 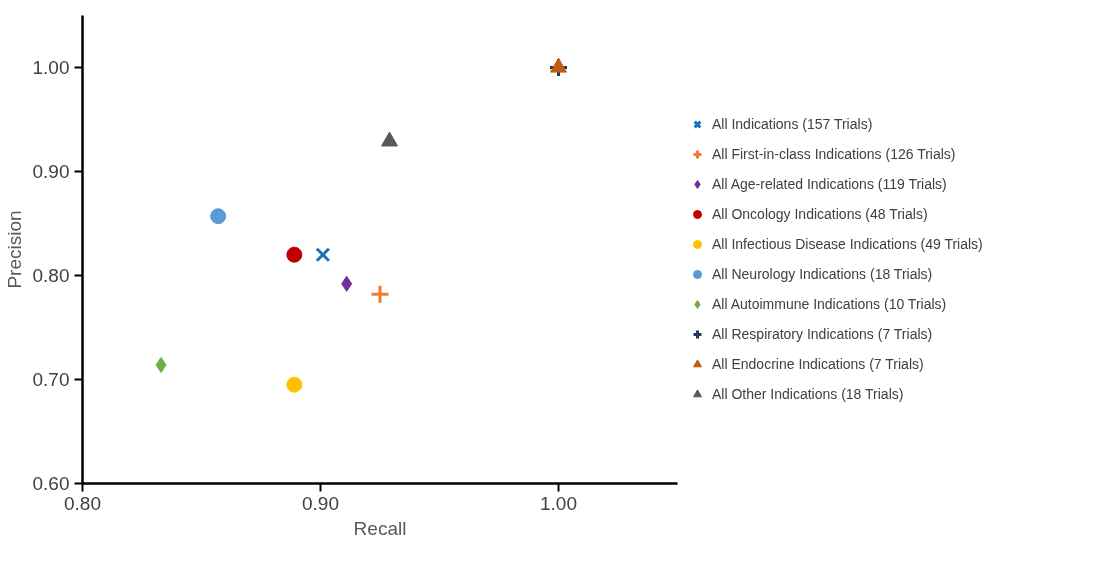 What do you see at coordinates (829, 303) in the screenshot?
I see `legend-label: All Autoimmune Indications (10 Trials)` at bounding box center [829, 303].